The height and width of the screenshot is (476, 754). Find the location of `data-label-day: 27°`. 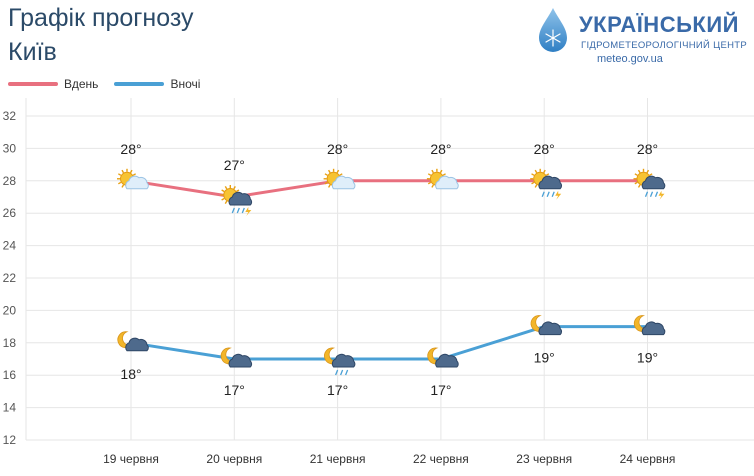

data-label-day: 27° is located at coordinates (234, 165).